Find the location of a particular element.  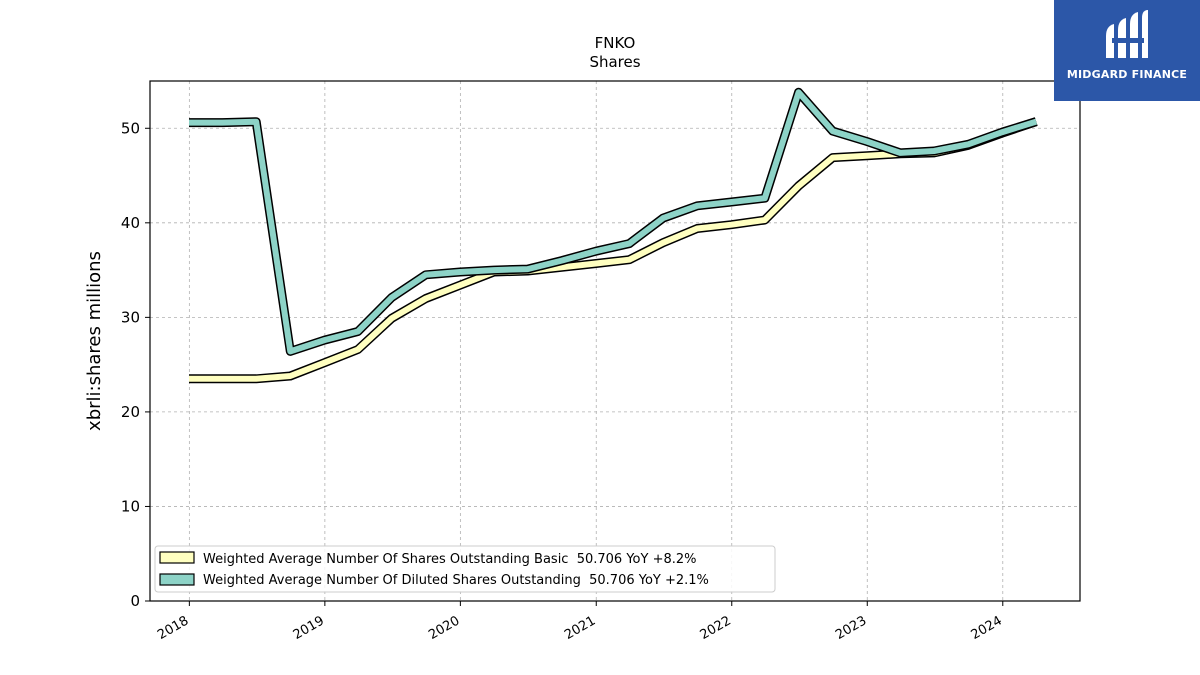

y-tick-label: 0 is located at coordinates (135, 601).